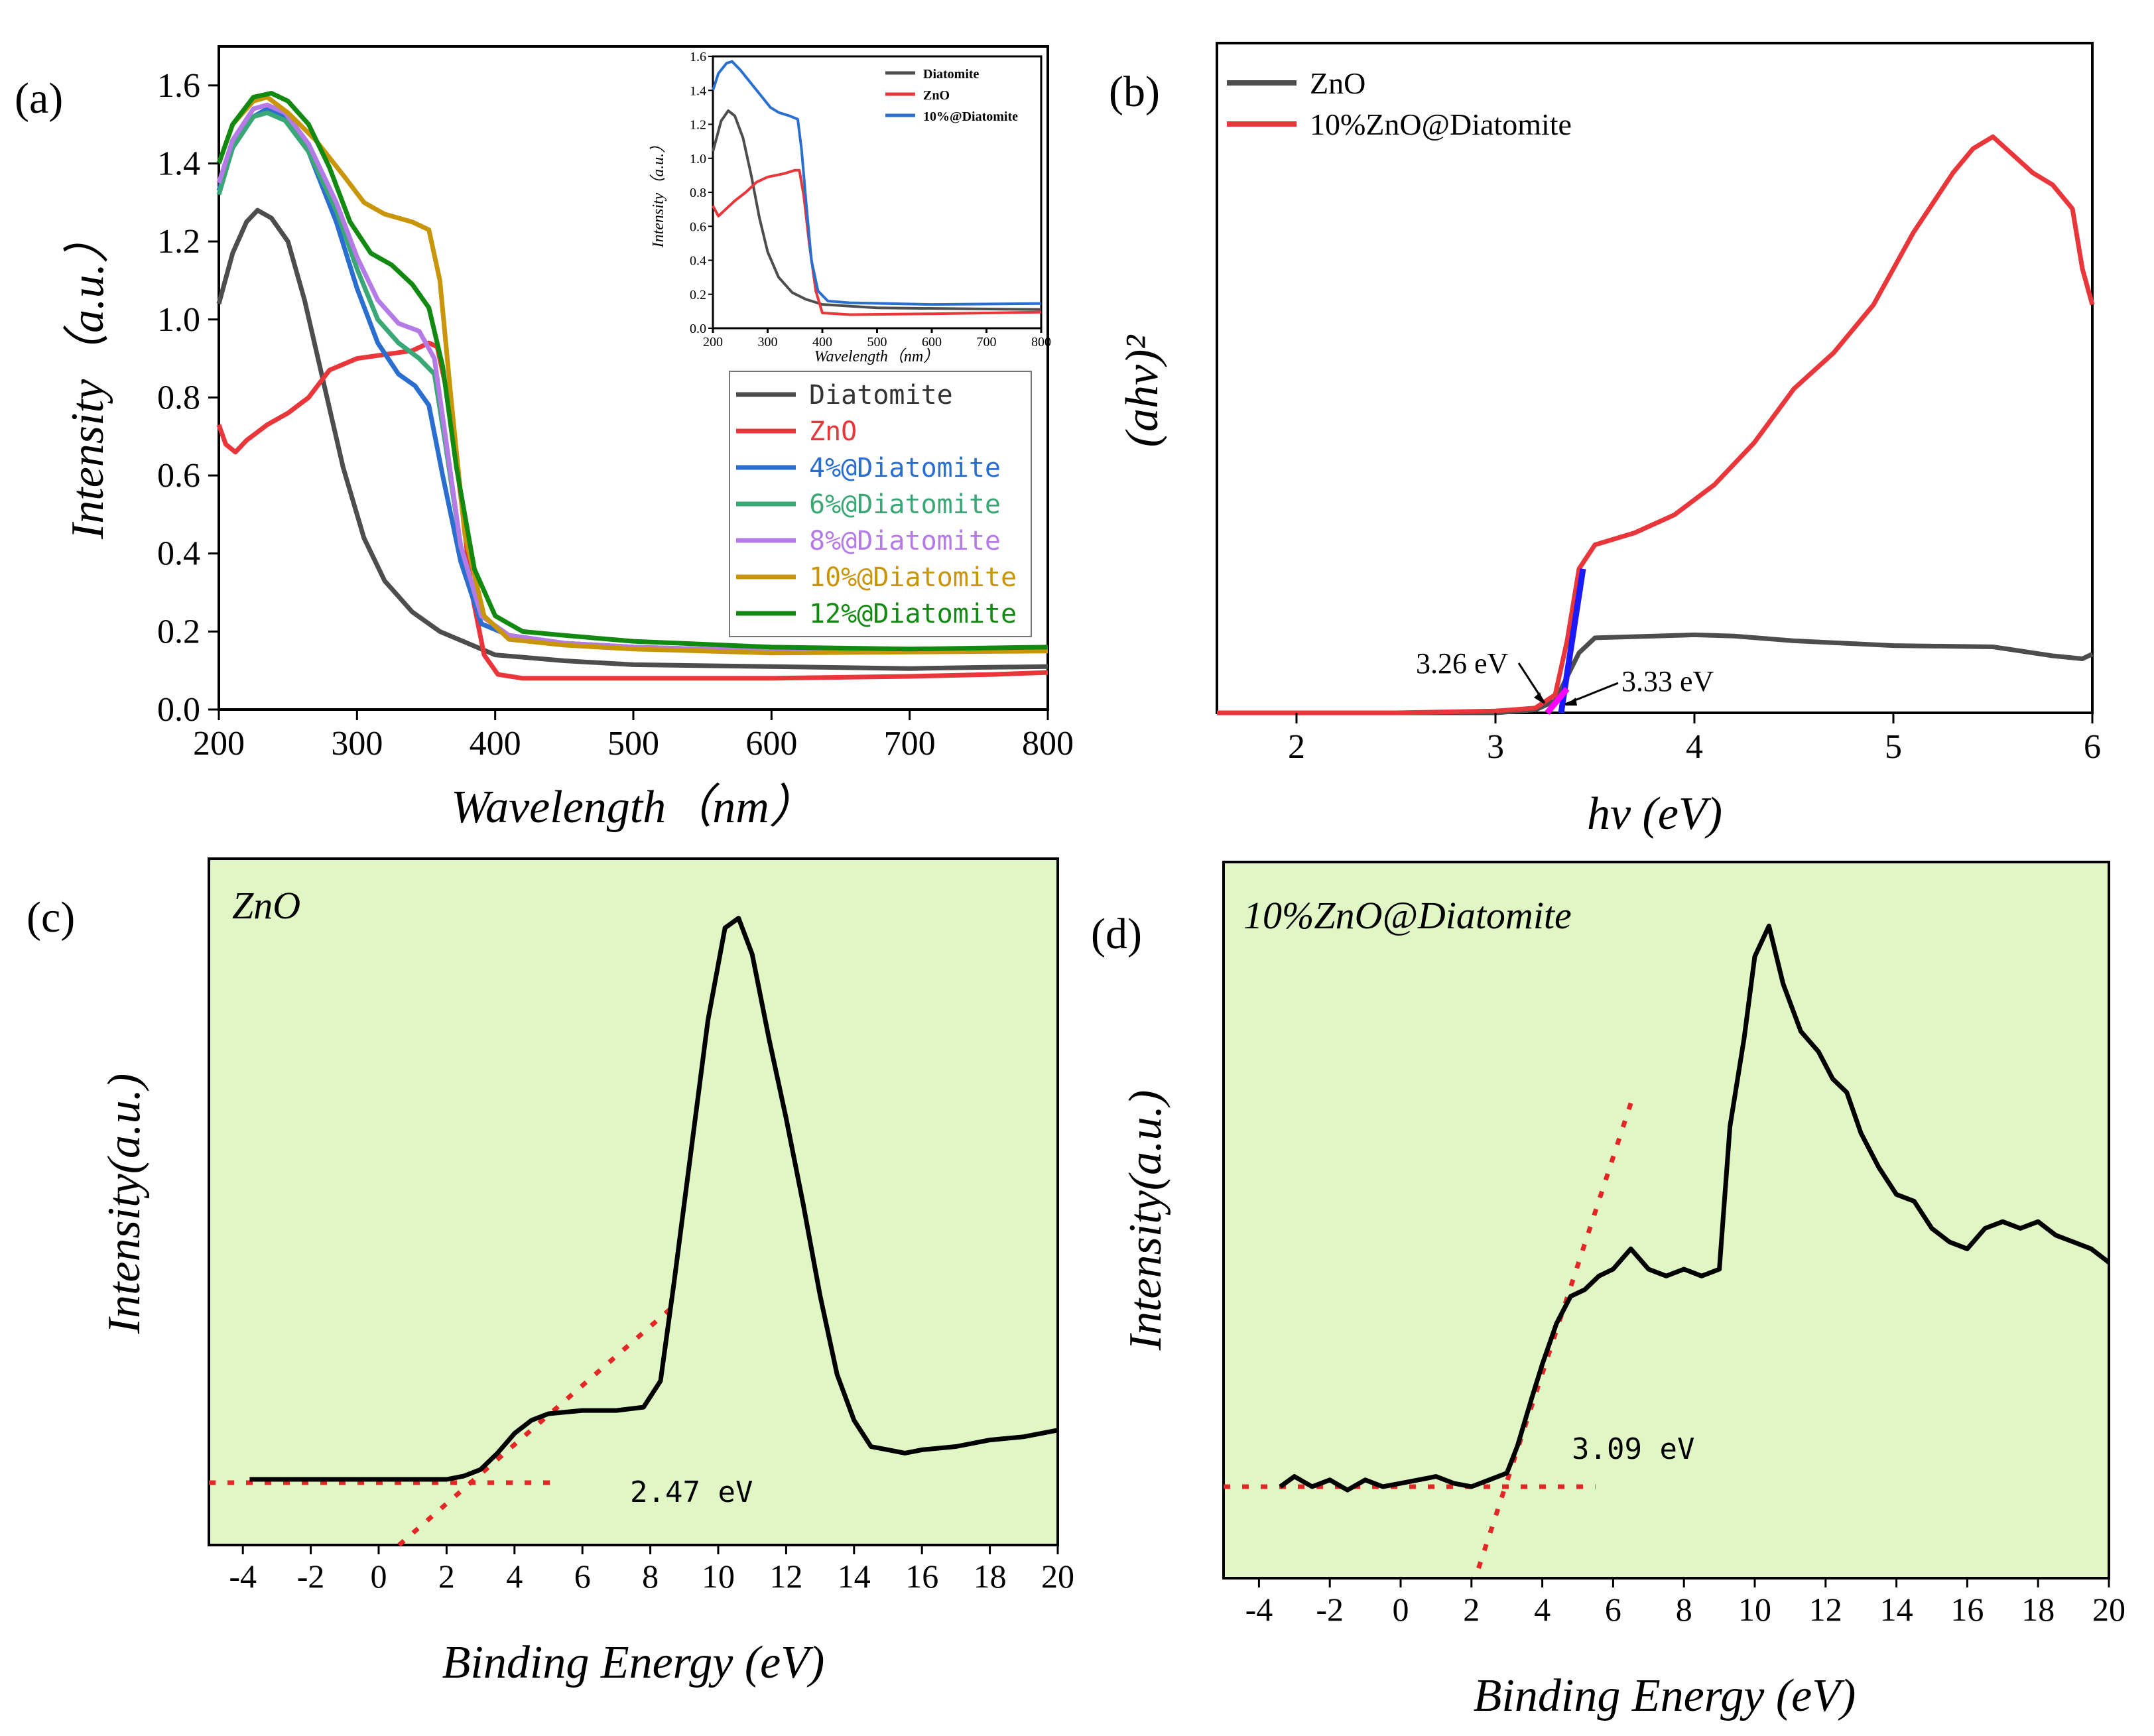 The height and width of the screenshot is (1736, 2154). I want to click on panel-b-curves, so click(1656, 424).